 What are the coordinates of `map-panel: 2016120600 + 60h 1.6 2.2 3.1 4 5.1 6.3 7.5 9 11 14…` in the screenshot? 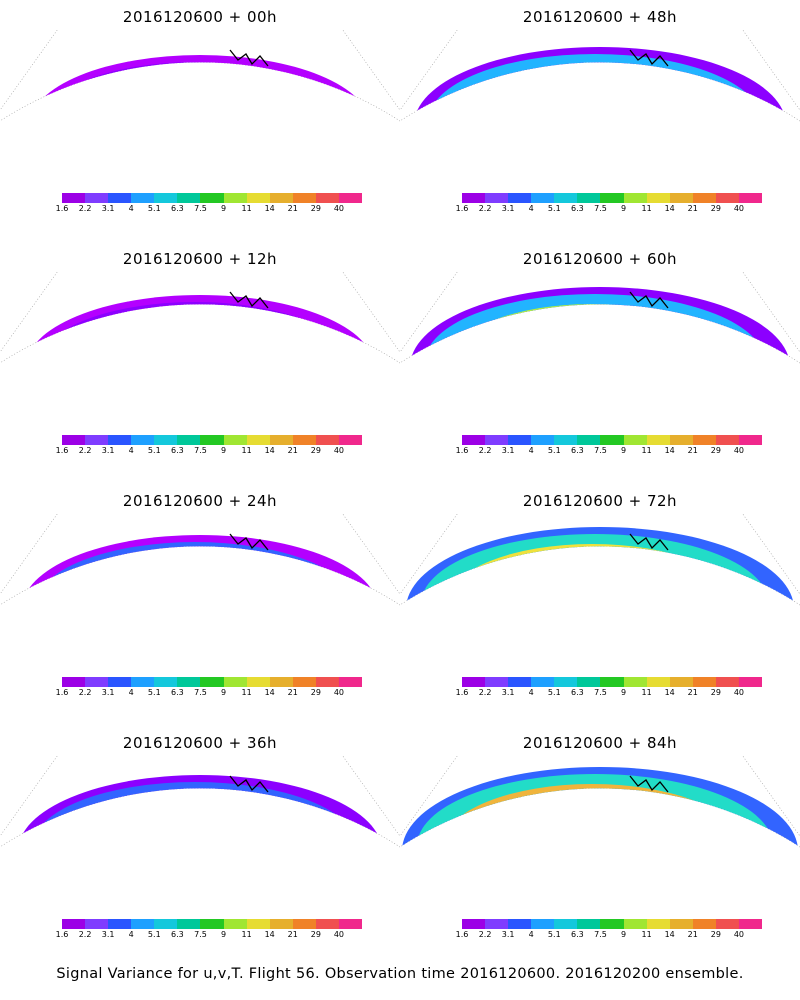 It's located at (600, 362).